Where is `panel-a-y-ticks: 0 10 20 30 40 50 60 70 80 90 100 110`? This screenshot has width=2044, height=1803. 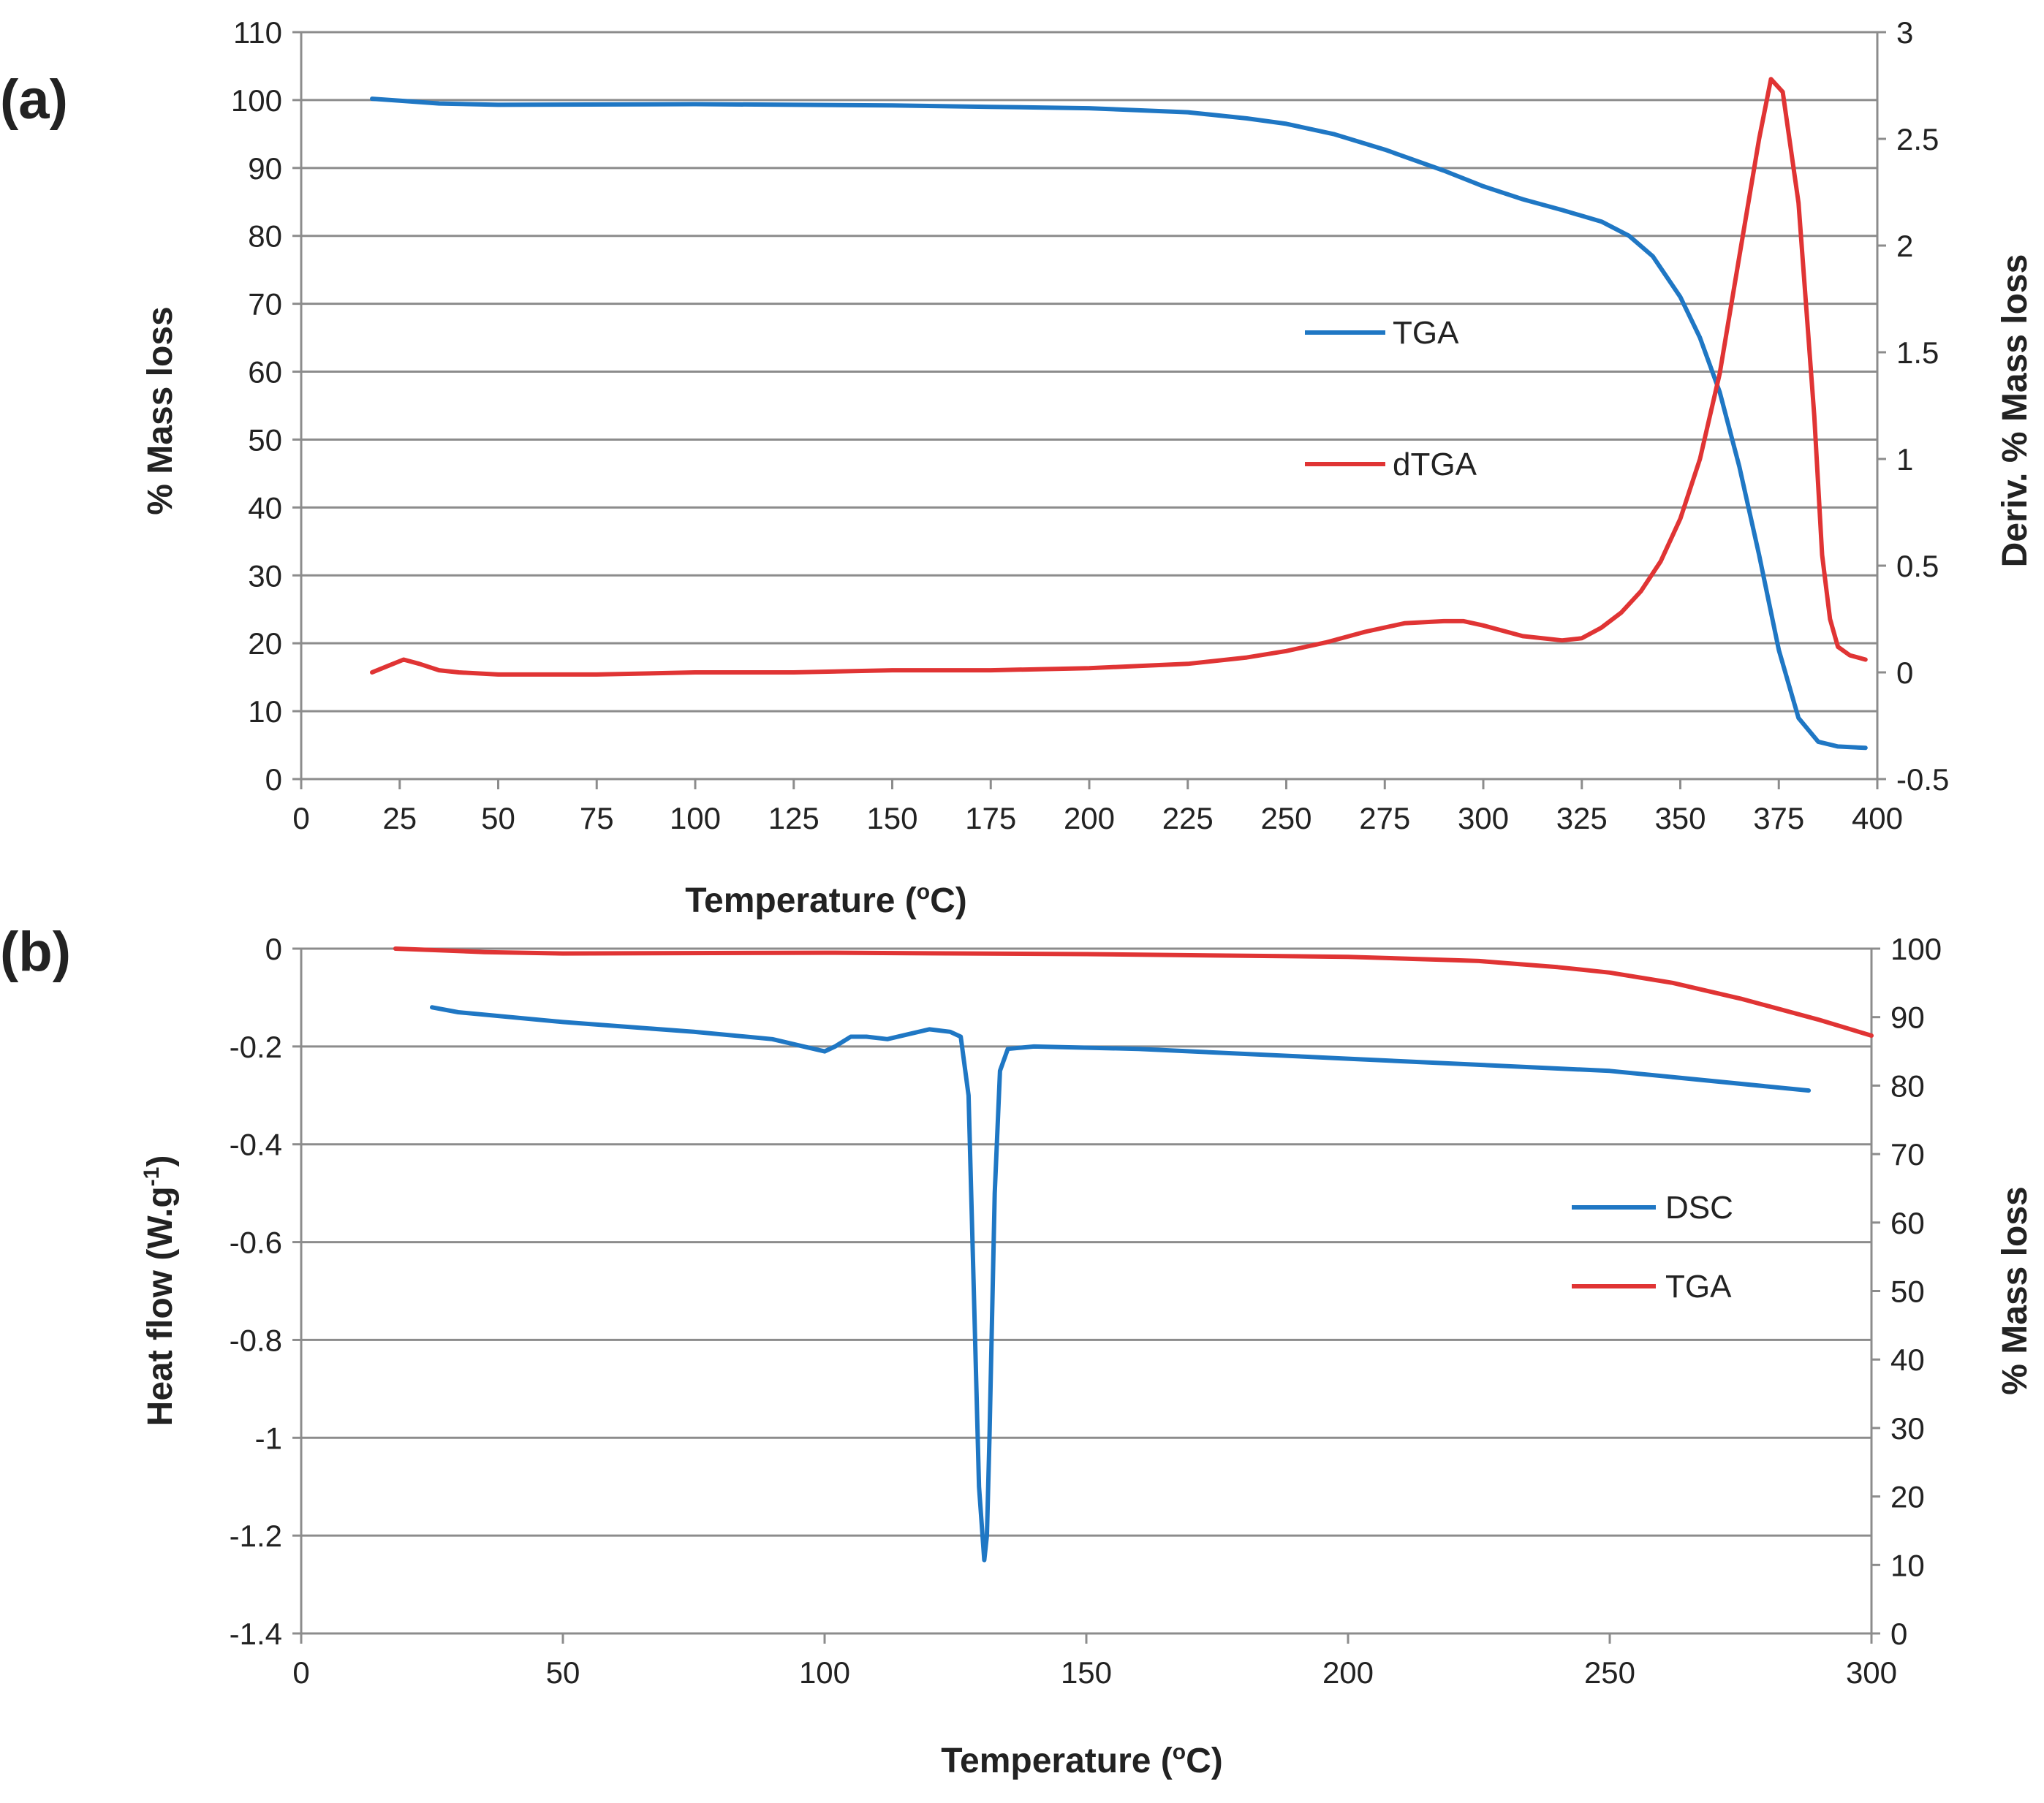
panel-a-y-ticks: 0 10 20 30 40 50 60 70 80 90 100 110 is located at coordinates (266, 406).